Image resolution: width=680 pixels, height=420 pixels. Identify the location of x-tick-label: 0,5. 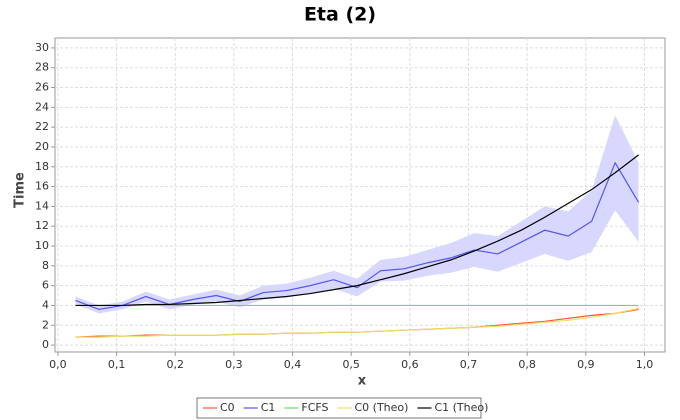
(351, 364).